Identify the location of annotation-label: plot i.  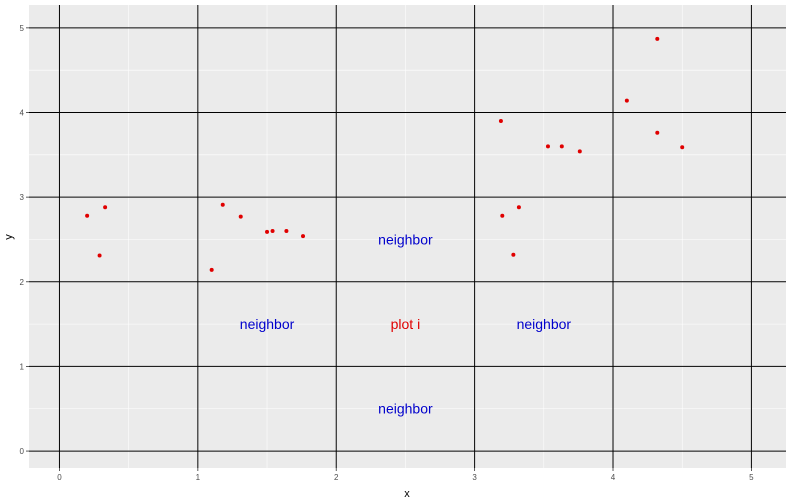
(406, 324).